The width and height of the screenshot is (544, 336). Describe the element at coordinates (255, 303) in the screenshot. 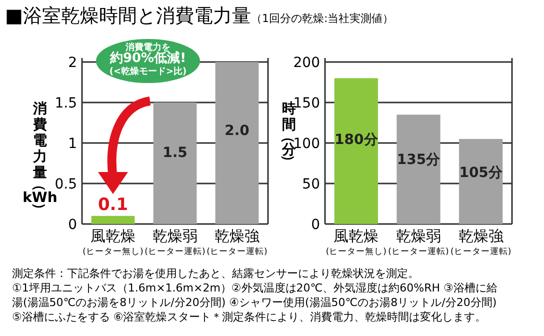

I see `text: ①1坪用ユニットバス（1.6m×1.6m×2m）②外気温度は20℃、外気湿度は約60%RH ③浴槽に給湯(湯温50℃のお湯を8リットル/分20分間) ④シャワー使用(湯温50℃のお湯8リットル/分20分間)⑤浴槽にふたをする ⑥浴室乾燥スタート＊測定条件により、消費電力、乾燥時間は変化します。` at that location.